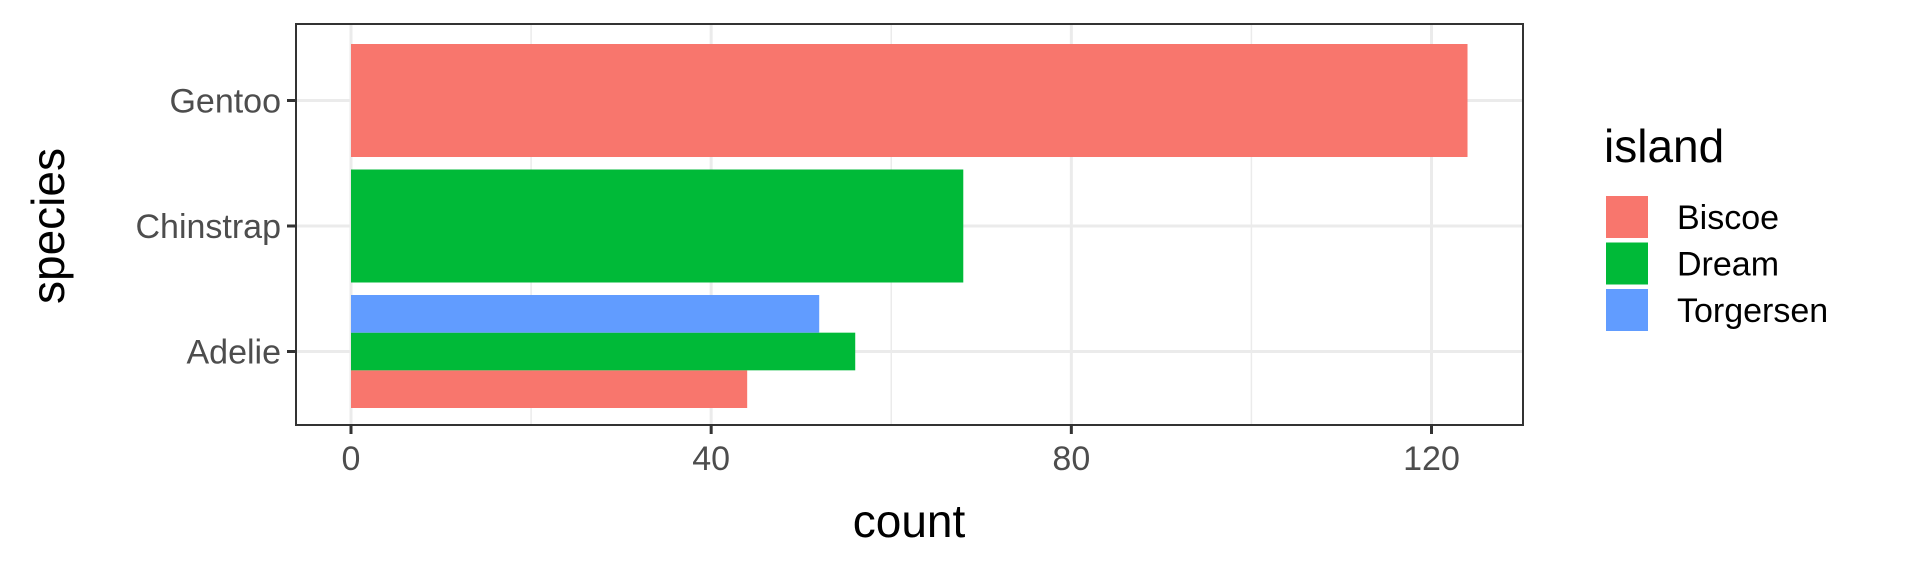 This screenshot has width=1920, height=576. I want to click on y-tick-label: Chinstrap, so click(208, 227).